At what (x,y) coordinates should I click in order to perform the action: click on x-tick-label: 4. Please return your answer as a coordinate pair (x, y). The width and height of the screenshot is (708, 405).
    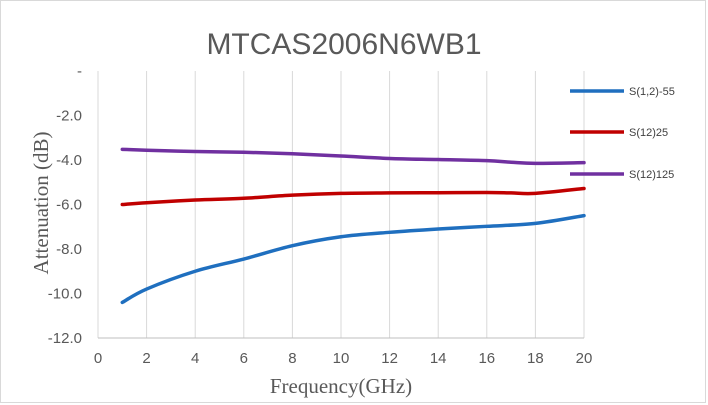
    Looking at the image, I should click on (195, 358).